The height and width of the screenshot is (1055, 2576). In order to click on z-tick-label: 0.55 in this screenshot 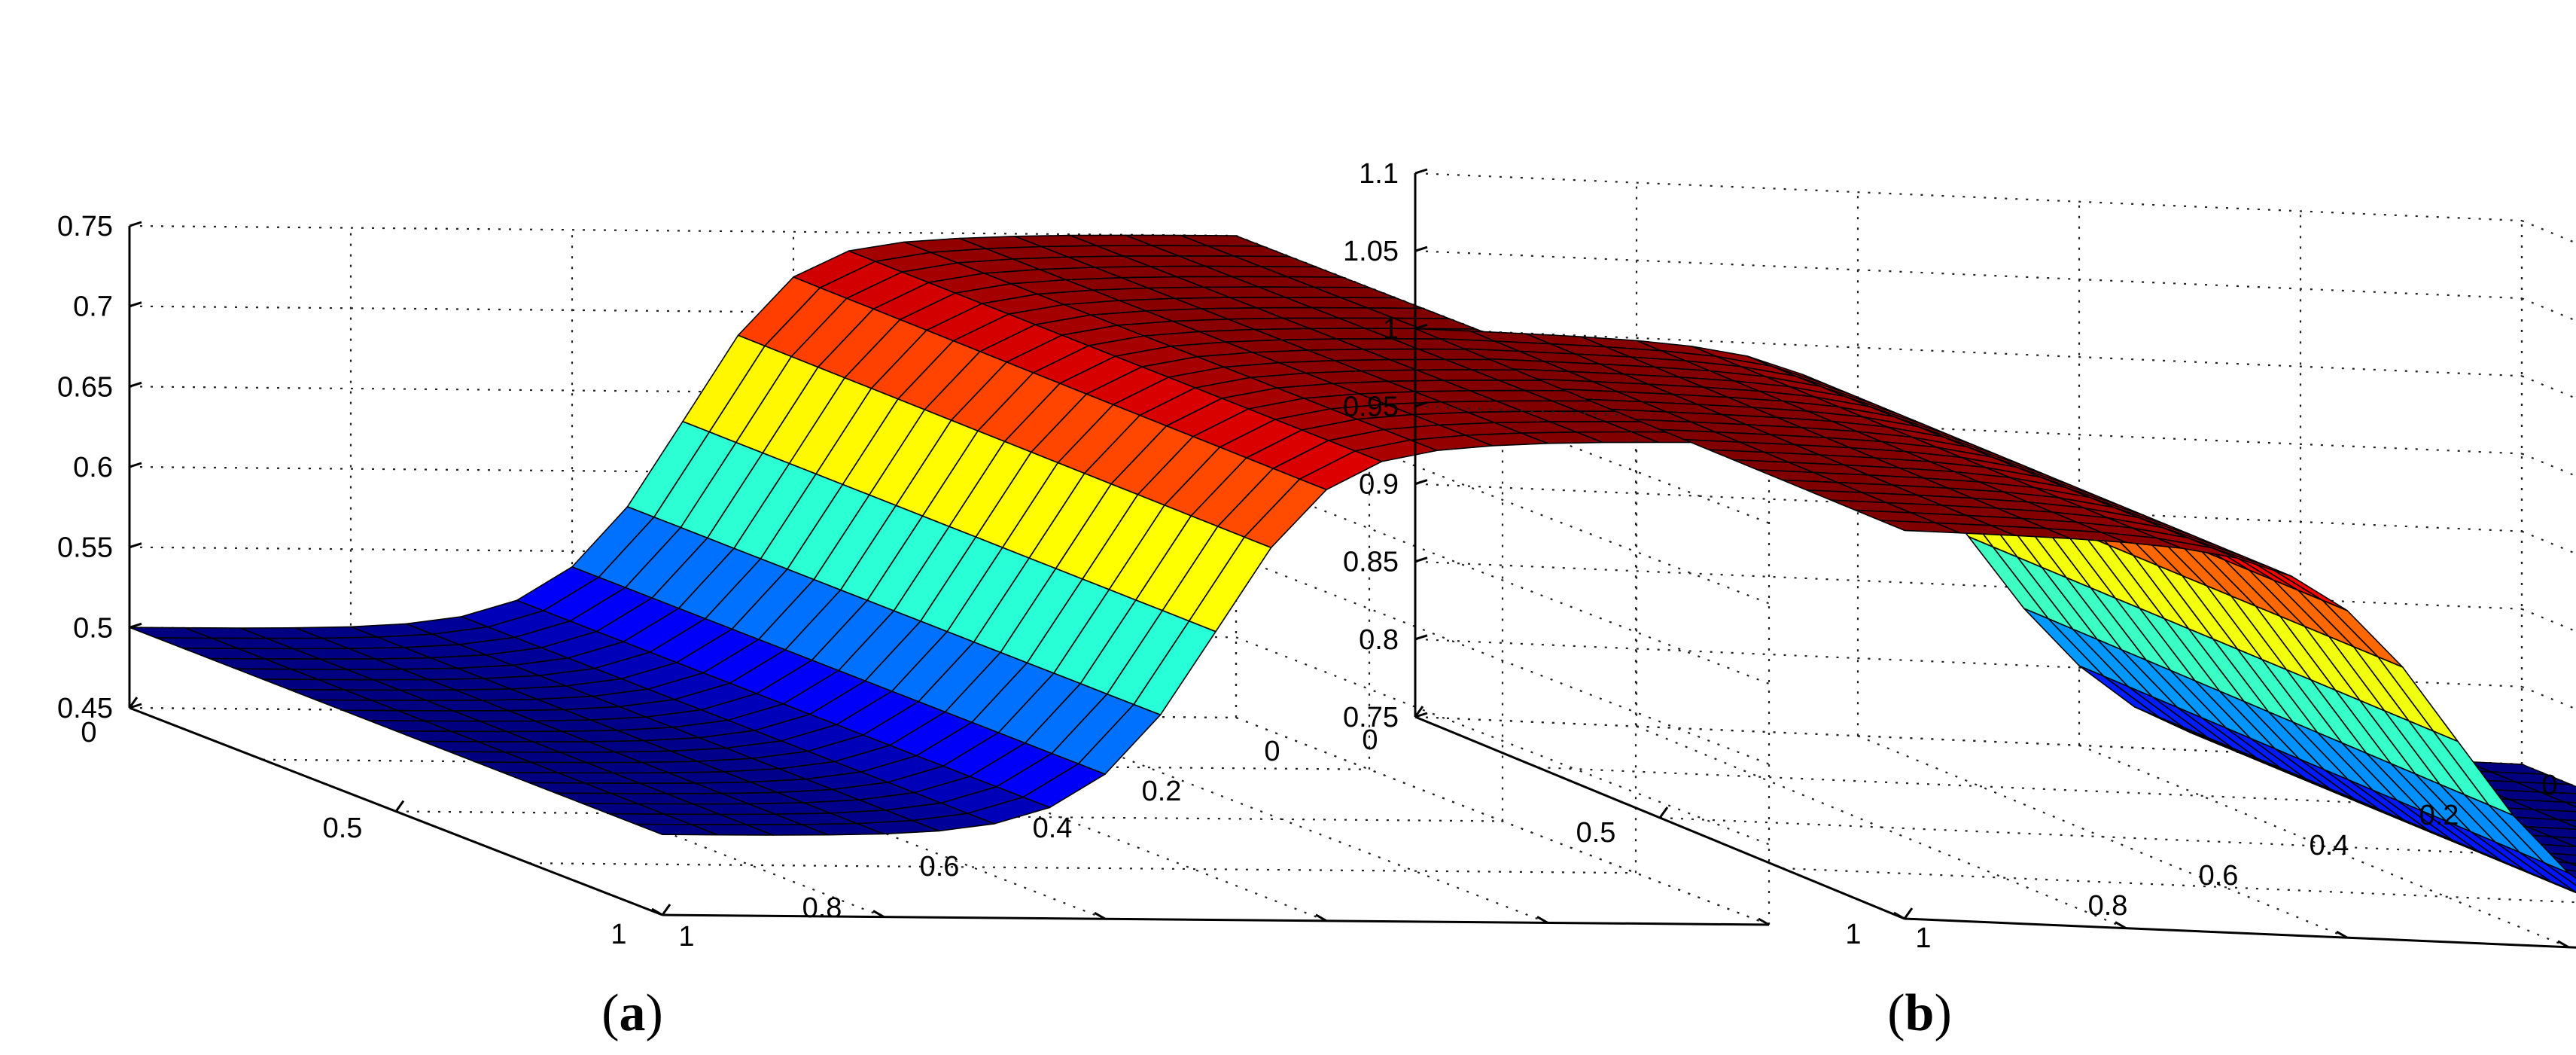, I will do `click(85, 548)`.